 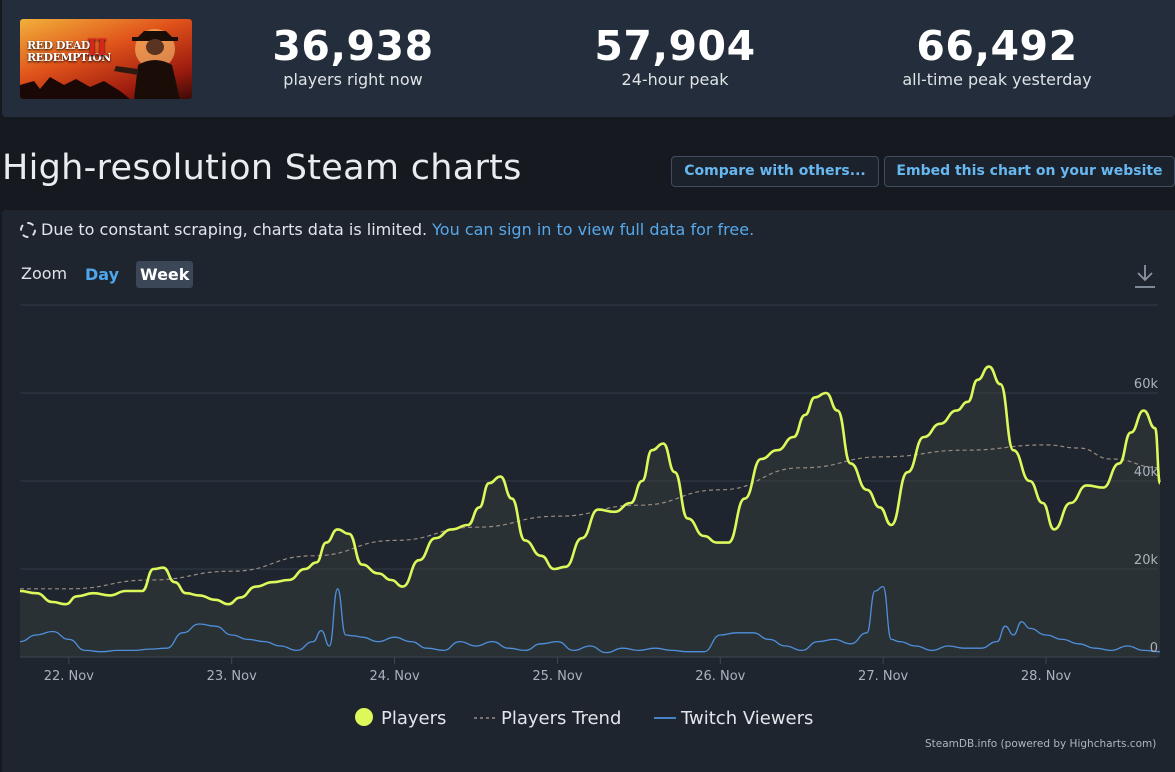 What do you see at coordinates (1046, 676) in the screenshot?
I see `x-tick-label: 28. Nov` at bounding box center [1046, 676].